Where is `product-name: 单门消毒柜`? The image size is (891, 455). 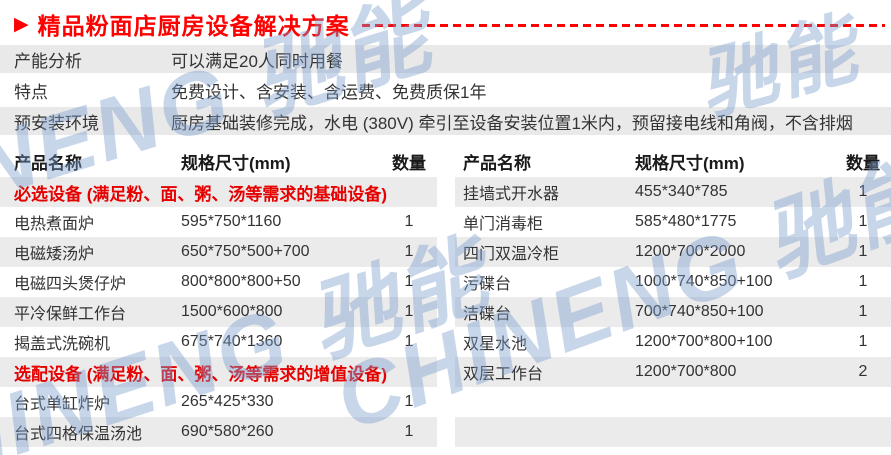 product-name: 单门消毒柜 is located at coordinates (503, 224).